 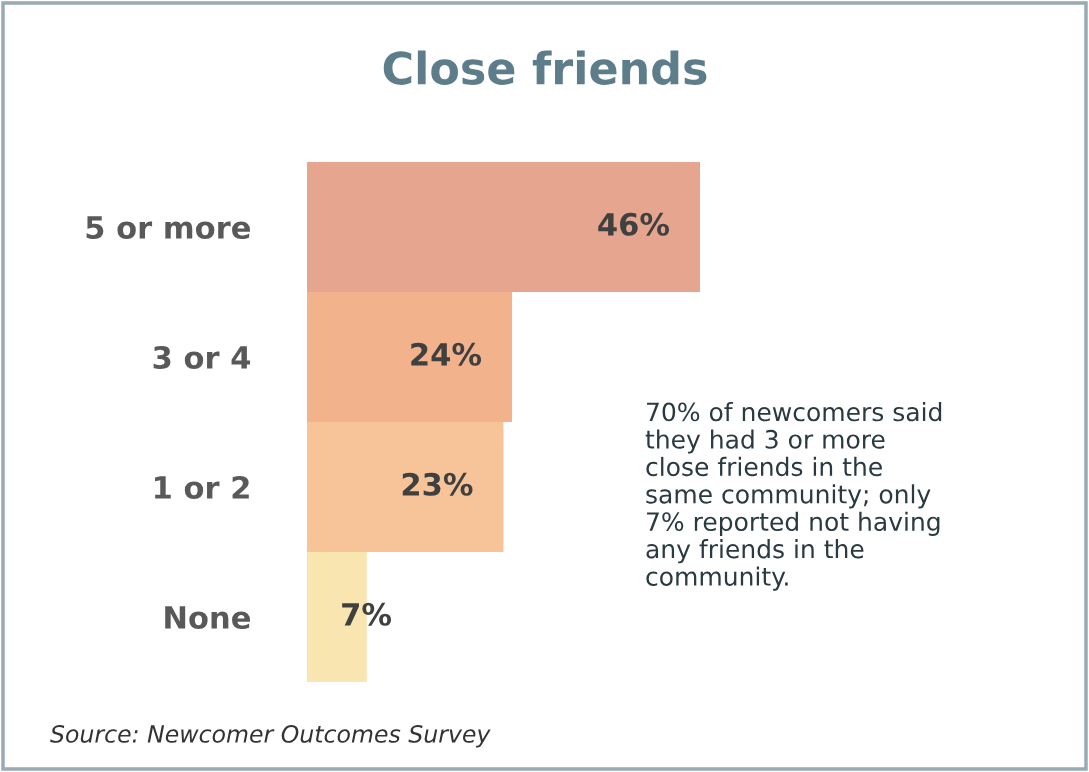 What do you see at coordinates (270, 736) in the screenshot?
I see `source-note: Source: Newcomer Outcomes Survey` at bounding box center [270, 736].